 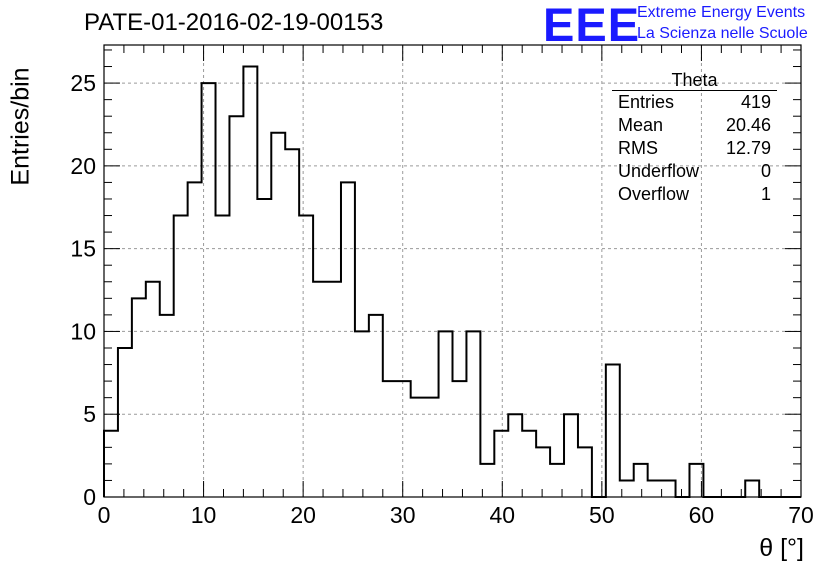 I want to click on x-tick-label: 70, so click(x=801, y=515).